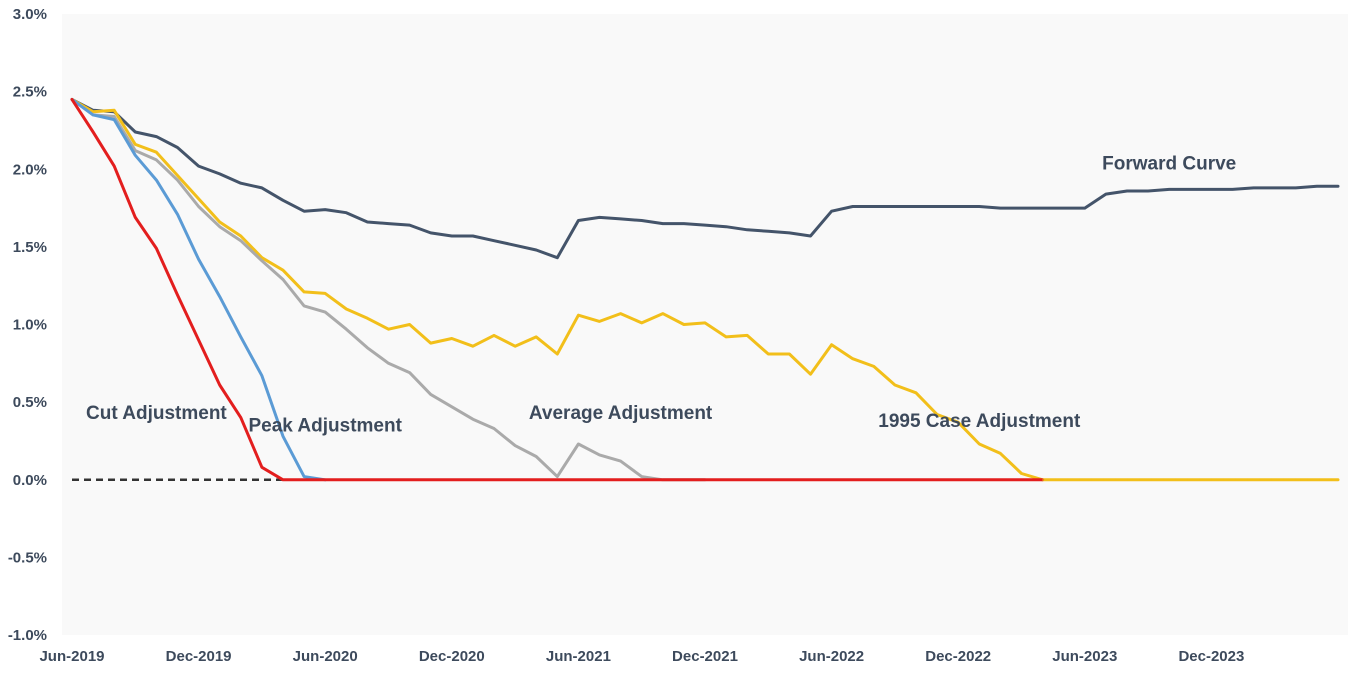 The width and height of the screenshot is (1356, 678). Describe the element at coordinates (198, 289) in the screenshot. I see `series-line-peak-adjustment` at that location.